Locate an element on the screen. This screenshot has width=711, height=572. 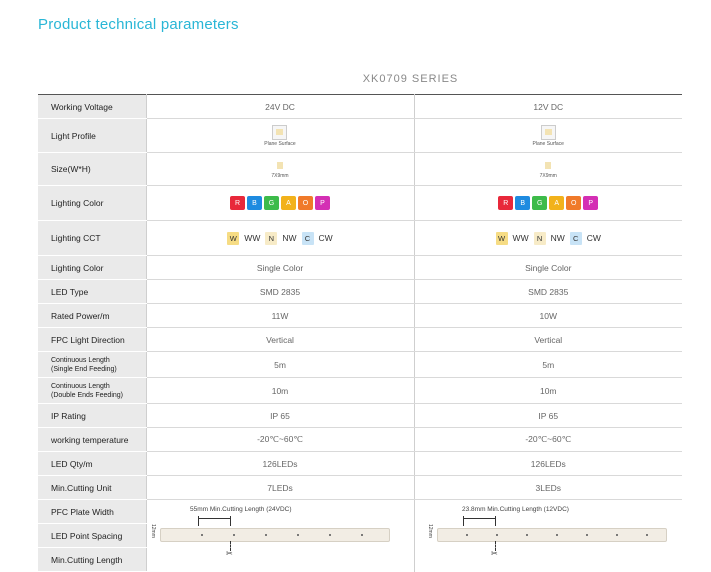
row-label-line2: (Single End Feeding) is located at coordinates (84, 369).